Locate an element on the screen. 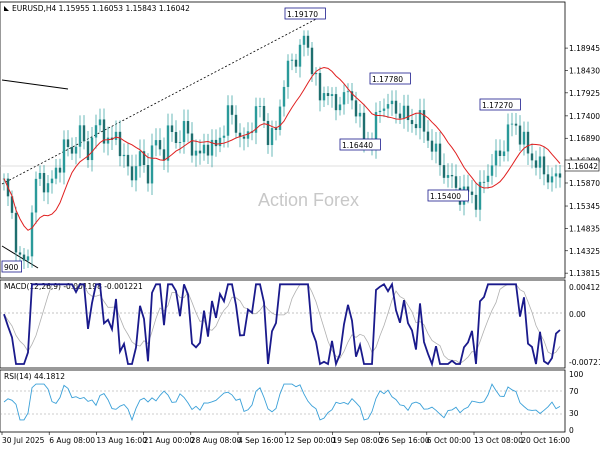 This screenshot has width=600, height=450. time-tick-label: 19 Sep 08:00 is located at coordinates (357, 440).